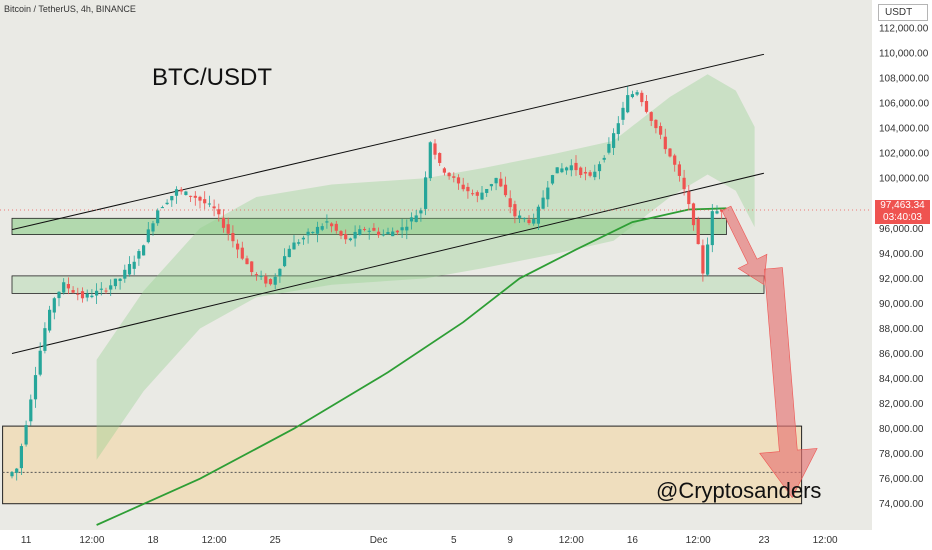  I want to click on y-tick-label: 100,000.00, so click(904, 179).